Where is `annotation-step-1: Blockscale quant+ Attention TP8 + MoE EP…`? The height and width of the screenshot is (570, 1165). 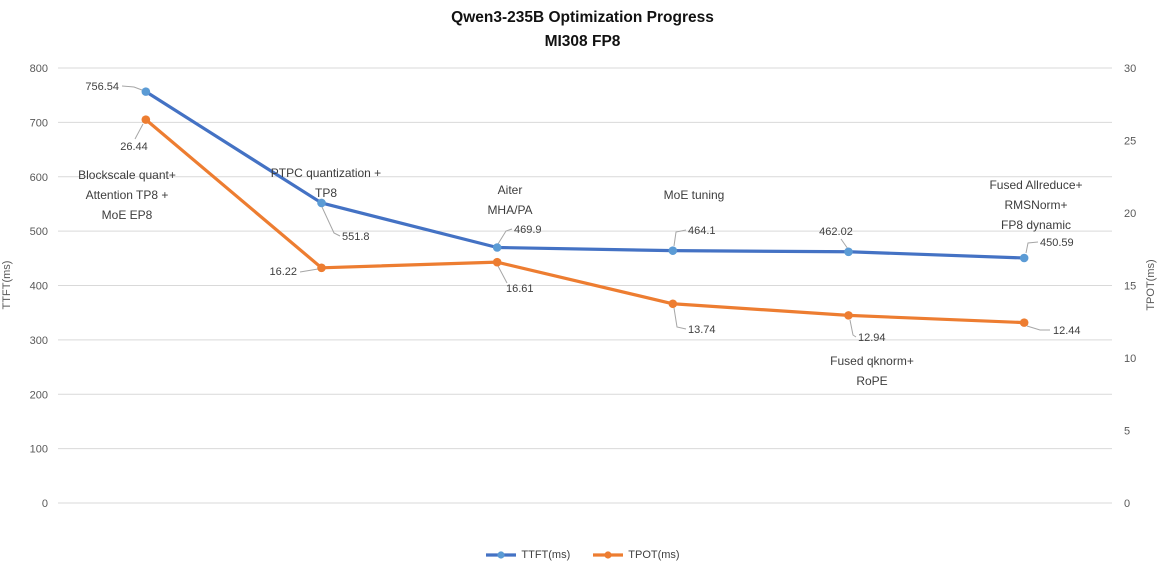 annotation-step-1: Blockscale quant+ Attention TP8 + MoE EP… is located at coordinates (127, 195).